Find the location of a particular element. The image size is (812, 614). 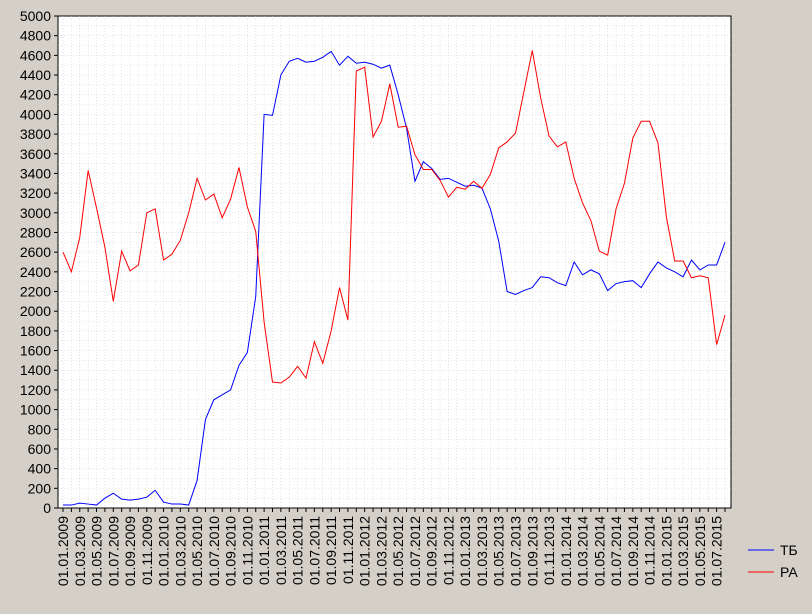

x-tick-label: 01.09.2011 is located at coordinates (331, 550).